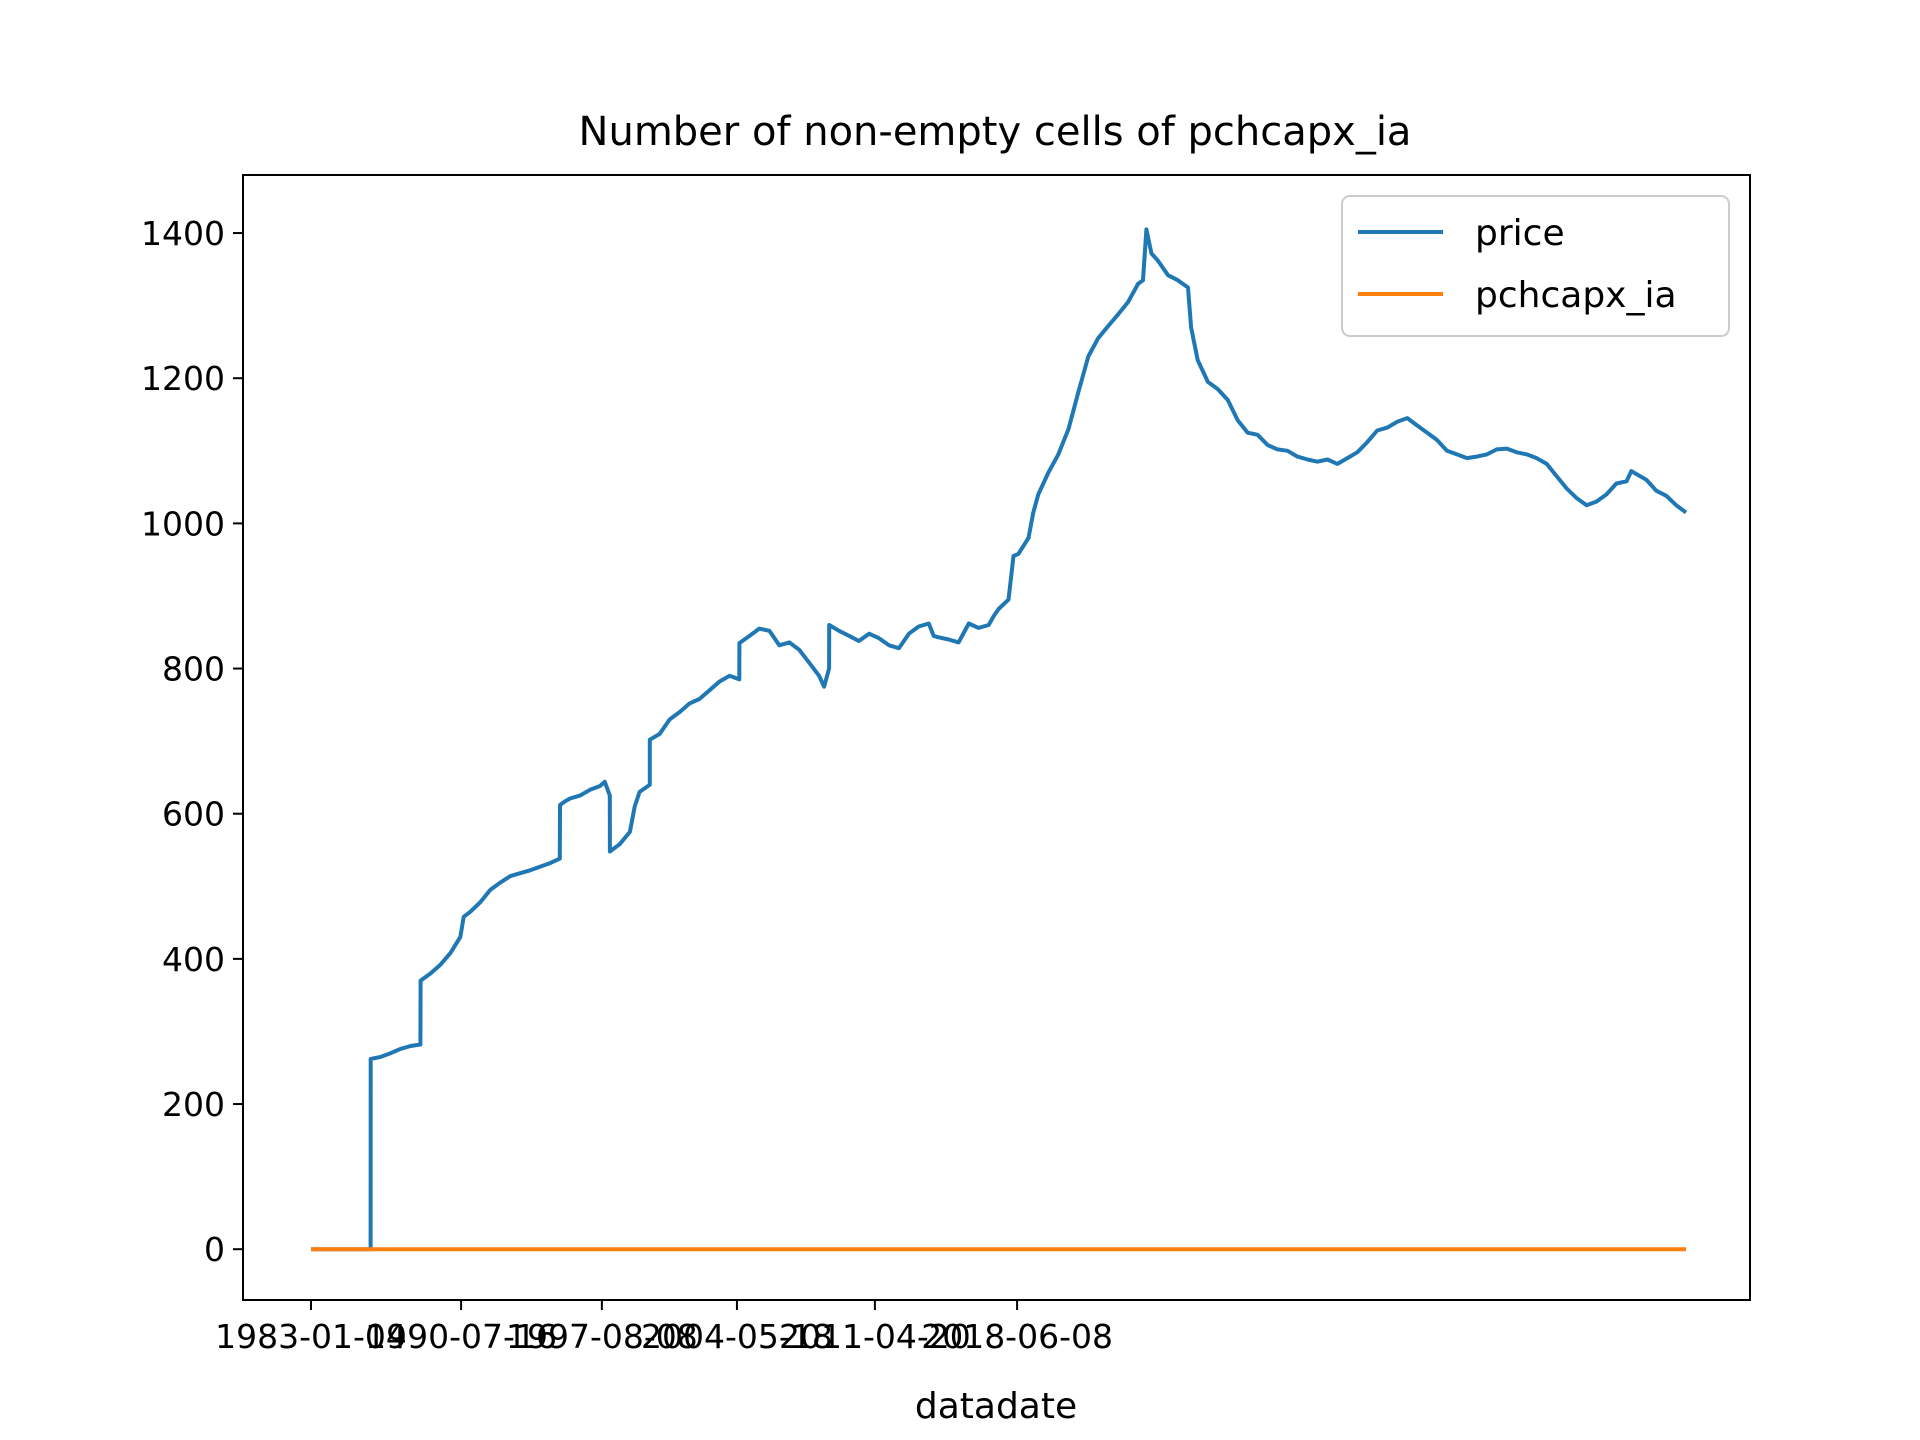 This screenshot has width=1920, height=1440. What do you see at coordinates (214, 1249) in the screenshot?
I see `y-tick-label: 0` at bounding box center [214, 1249].